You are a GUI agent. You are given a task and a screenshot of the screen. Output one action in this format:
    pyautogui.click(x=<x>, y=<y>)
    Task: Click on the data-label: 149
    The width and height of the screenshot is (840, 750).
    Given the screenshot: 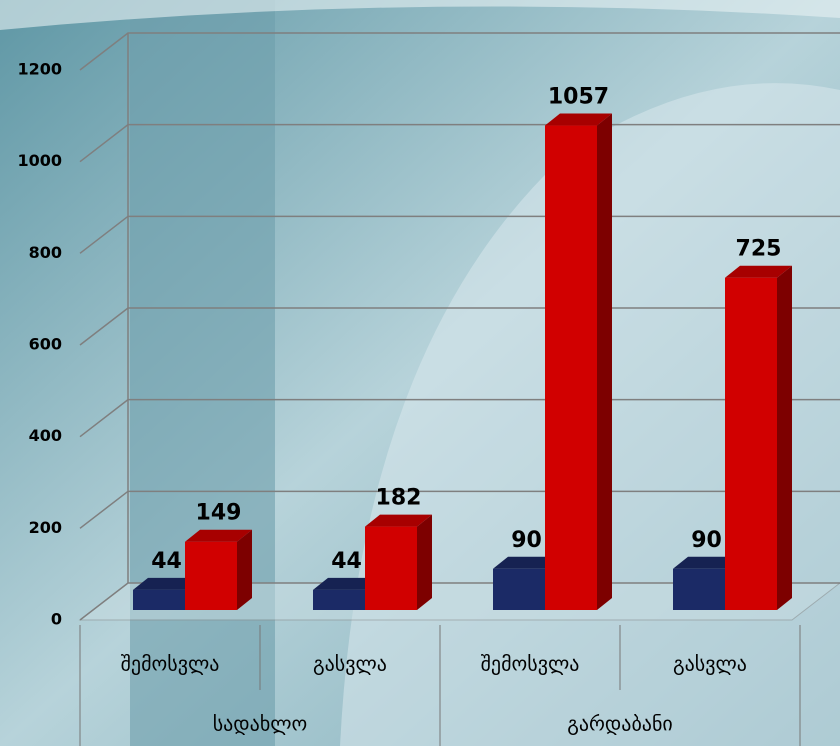 What is the action you would take?
    pyautogui.click(x=219, y=513)
    